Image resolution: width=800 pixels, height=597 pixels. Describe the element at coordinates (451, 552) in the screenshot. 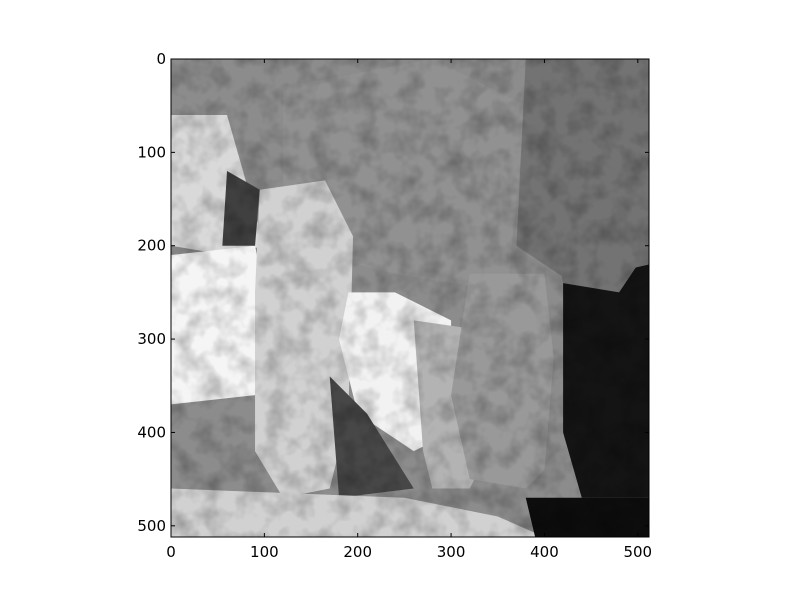

I see `x-tick-label: 300` at that location.